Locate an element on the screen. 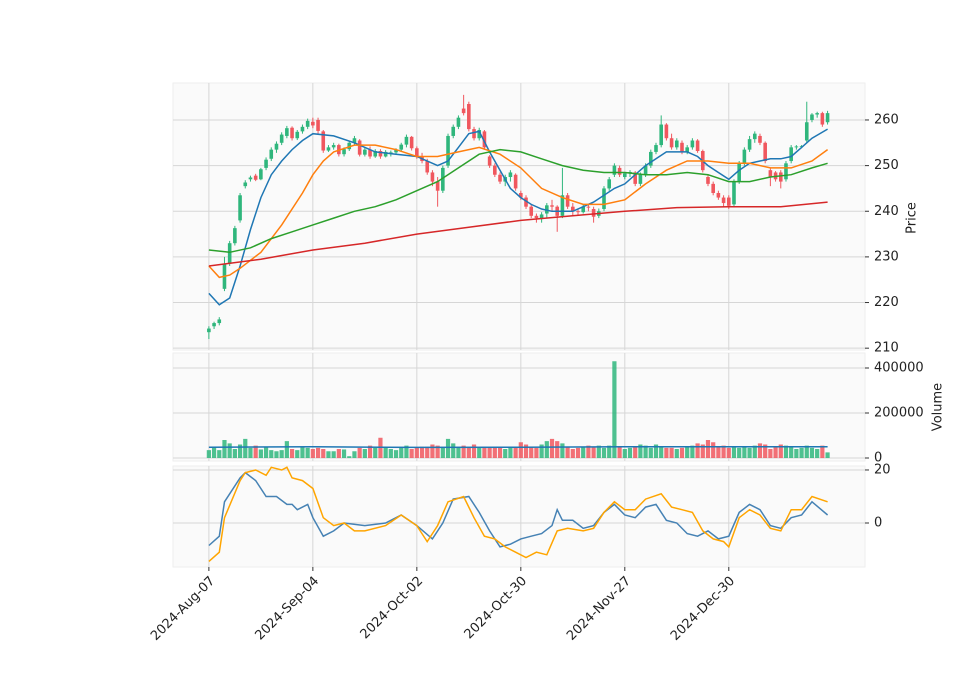  volume-axis-label: Volume is located at coordinates (938, 407).